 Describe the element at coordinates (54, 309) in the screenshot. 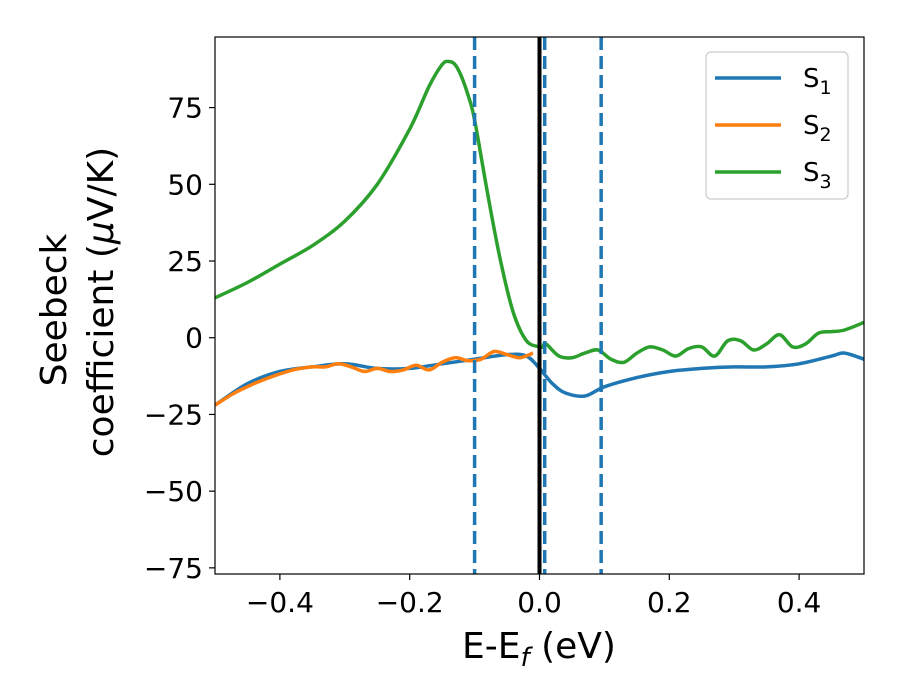

I see `y-axis-title-line1: Seebeck` at that location.